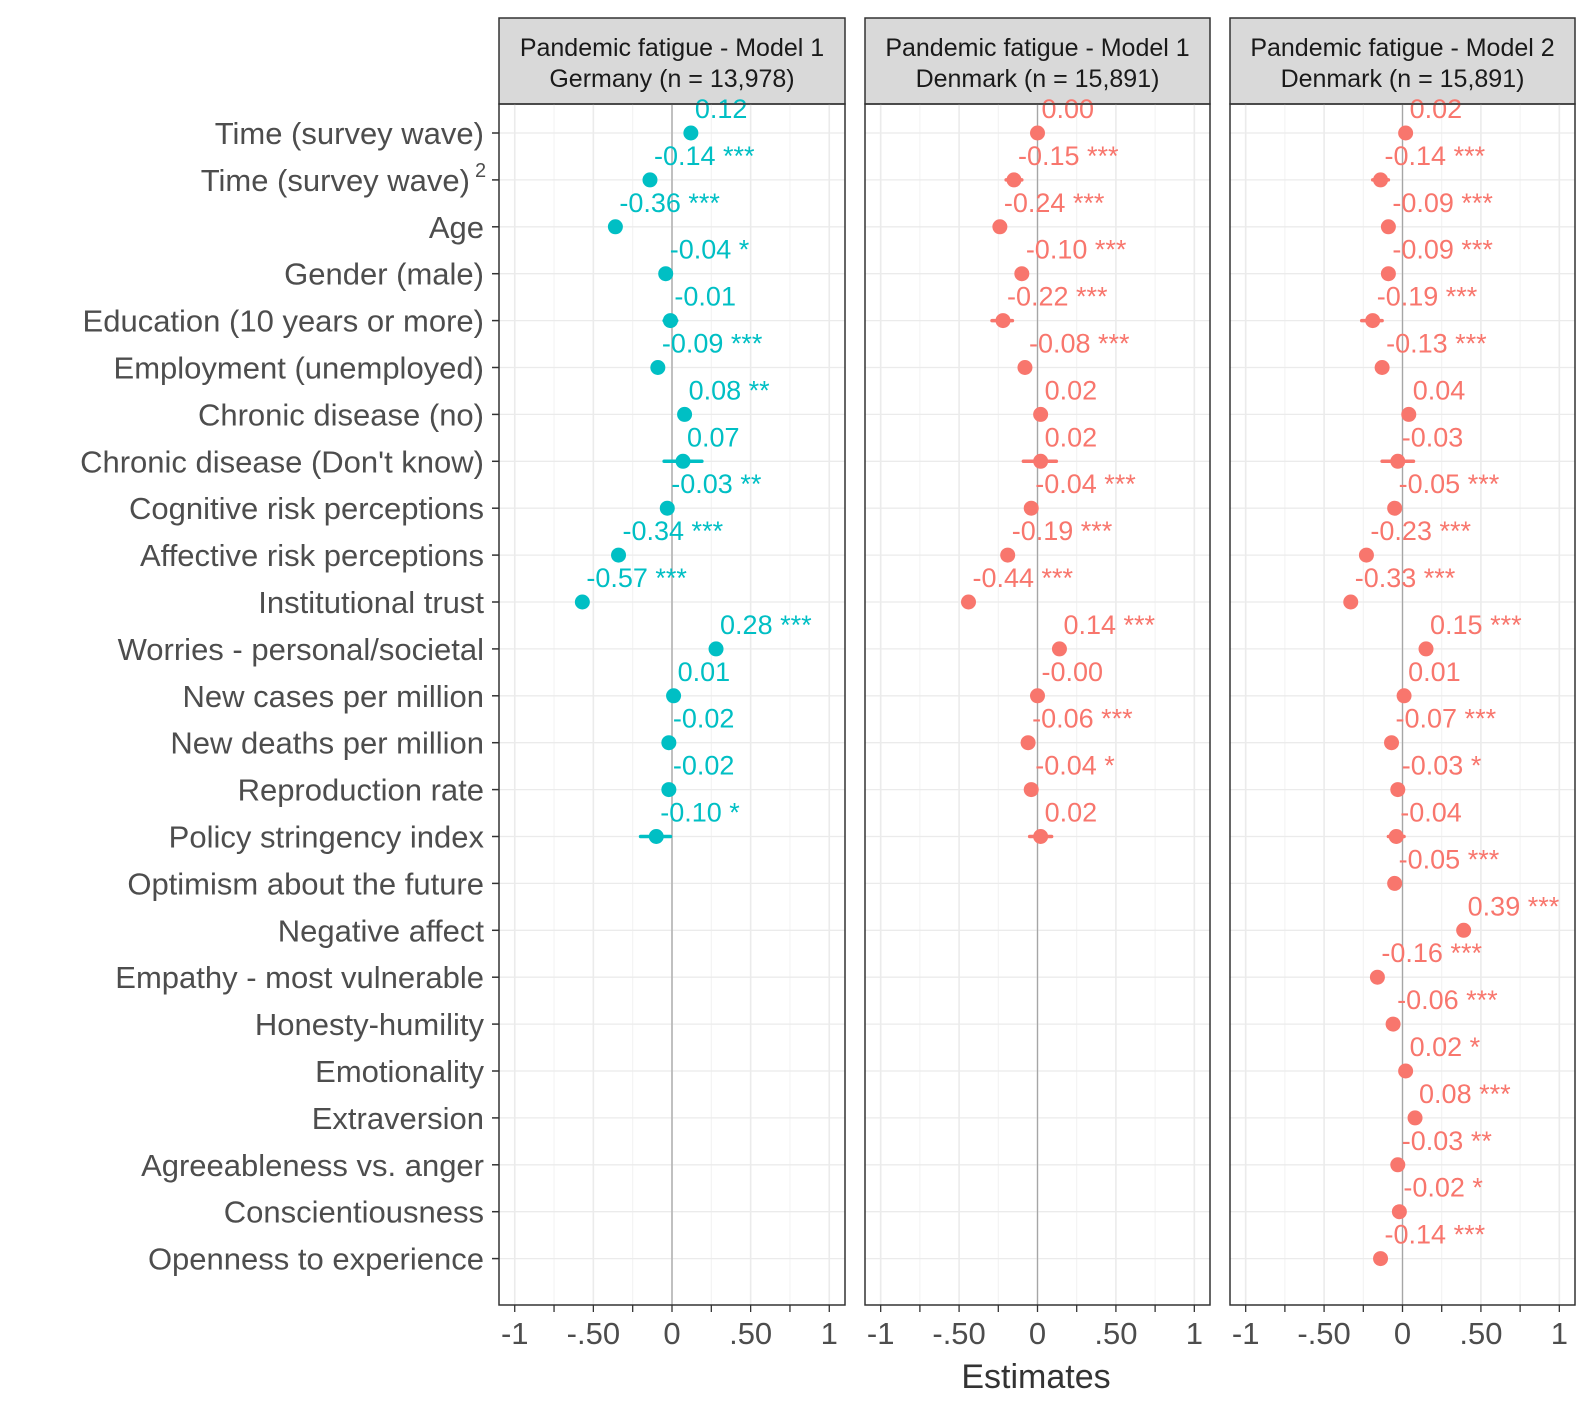 This screenshot has width=1587, height=1412. What do you see at coordinates (1443, 1188) in the screenshot?
I see `estimate-label: -0.02 *` at bounding box center [1443, 1188].